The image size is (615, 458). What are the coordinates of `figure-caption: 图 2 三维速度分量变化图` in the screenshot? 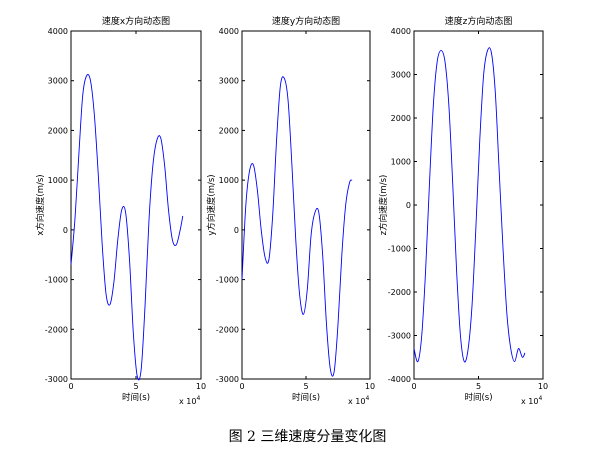 It's located at (307, 437).